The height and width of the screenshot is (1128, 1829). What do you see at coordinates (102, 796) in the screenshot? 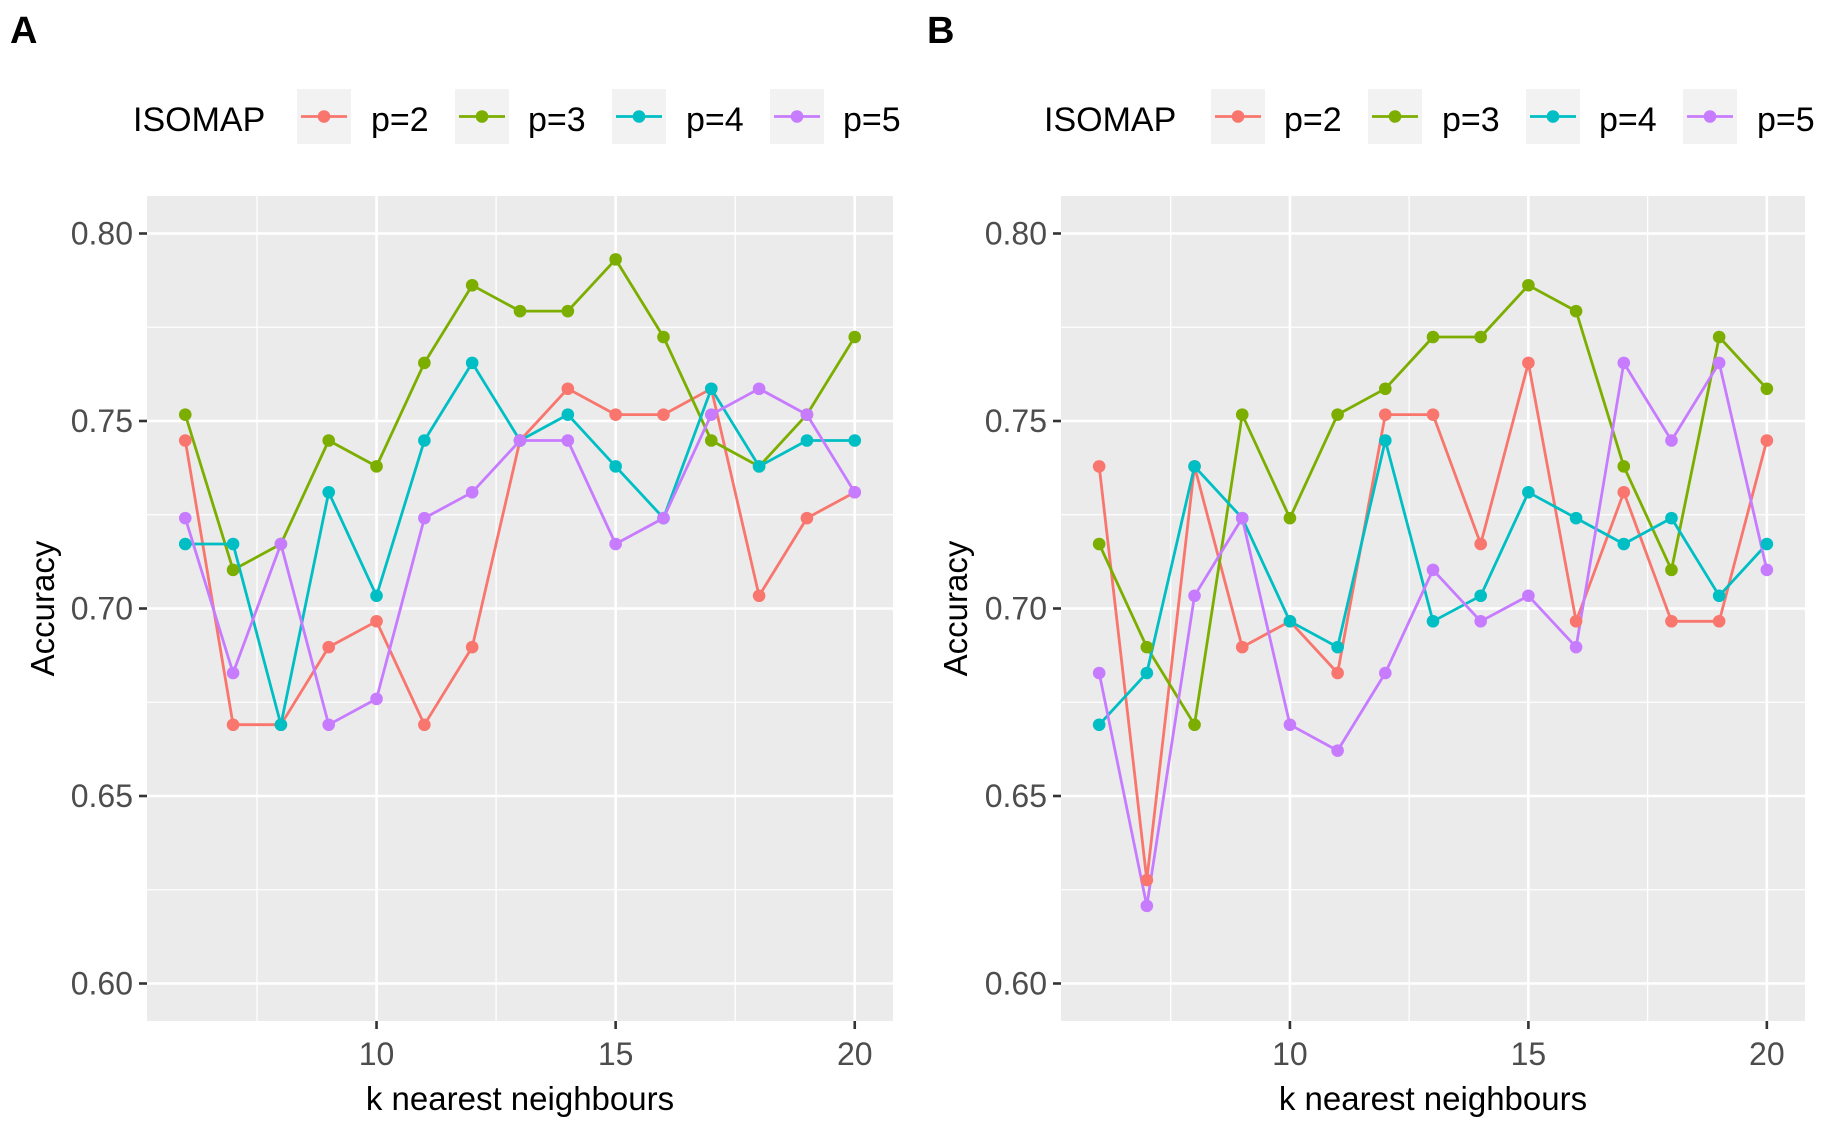
I see `y-tick-label: 0.65` at bounding box center [102, 796].